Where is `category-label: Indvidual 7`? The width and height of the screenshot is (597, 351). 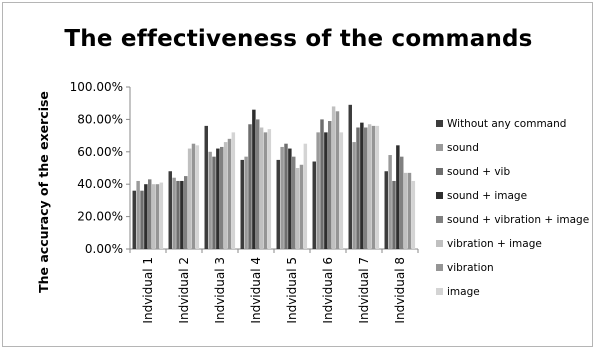 category-label: Indvidual 7 is located at coordinates (364, 290).